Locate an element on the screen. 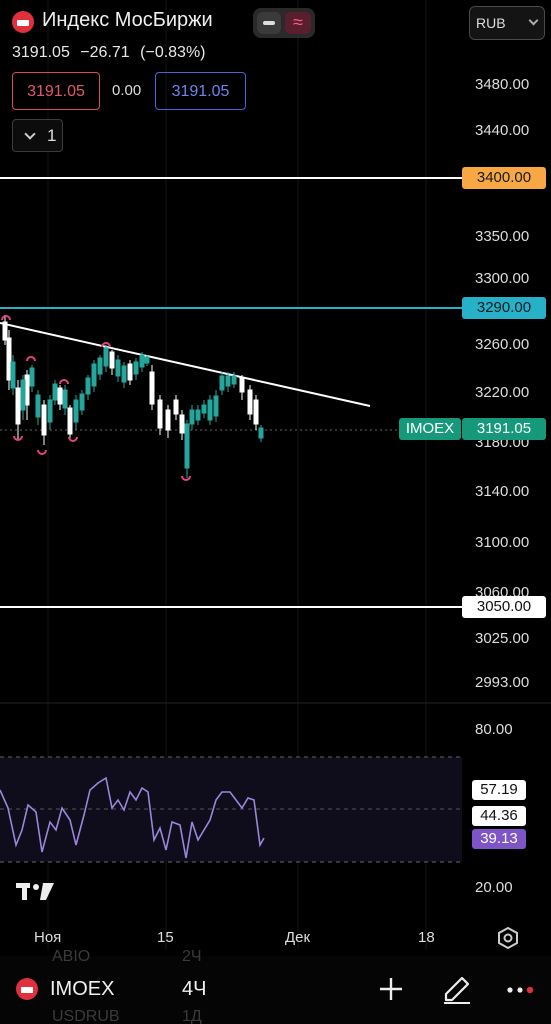 This screenshot has width=551, height=1024. rsi-line is located at coordinates (132, 817).